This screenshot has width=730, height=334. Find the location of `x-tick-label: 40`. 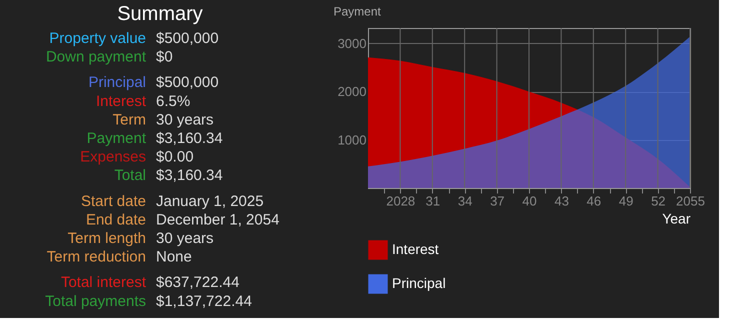

x-tick-label: 40 is located at coordinates (529, 201).